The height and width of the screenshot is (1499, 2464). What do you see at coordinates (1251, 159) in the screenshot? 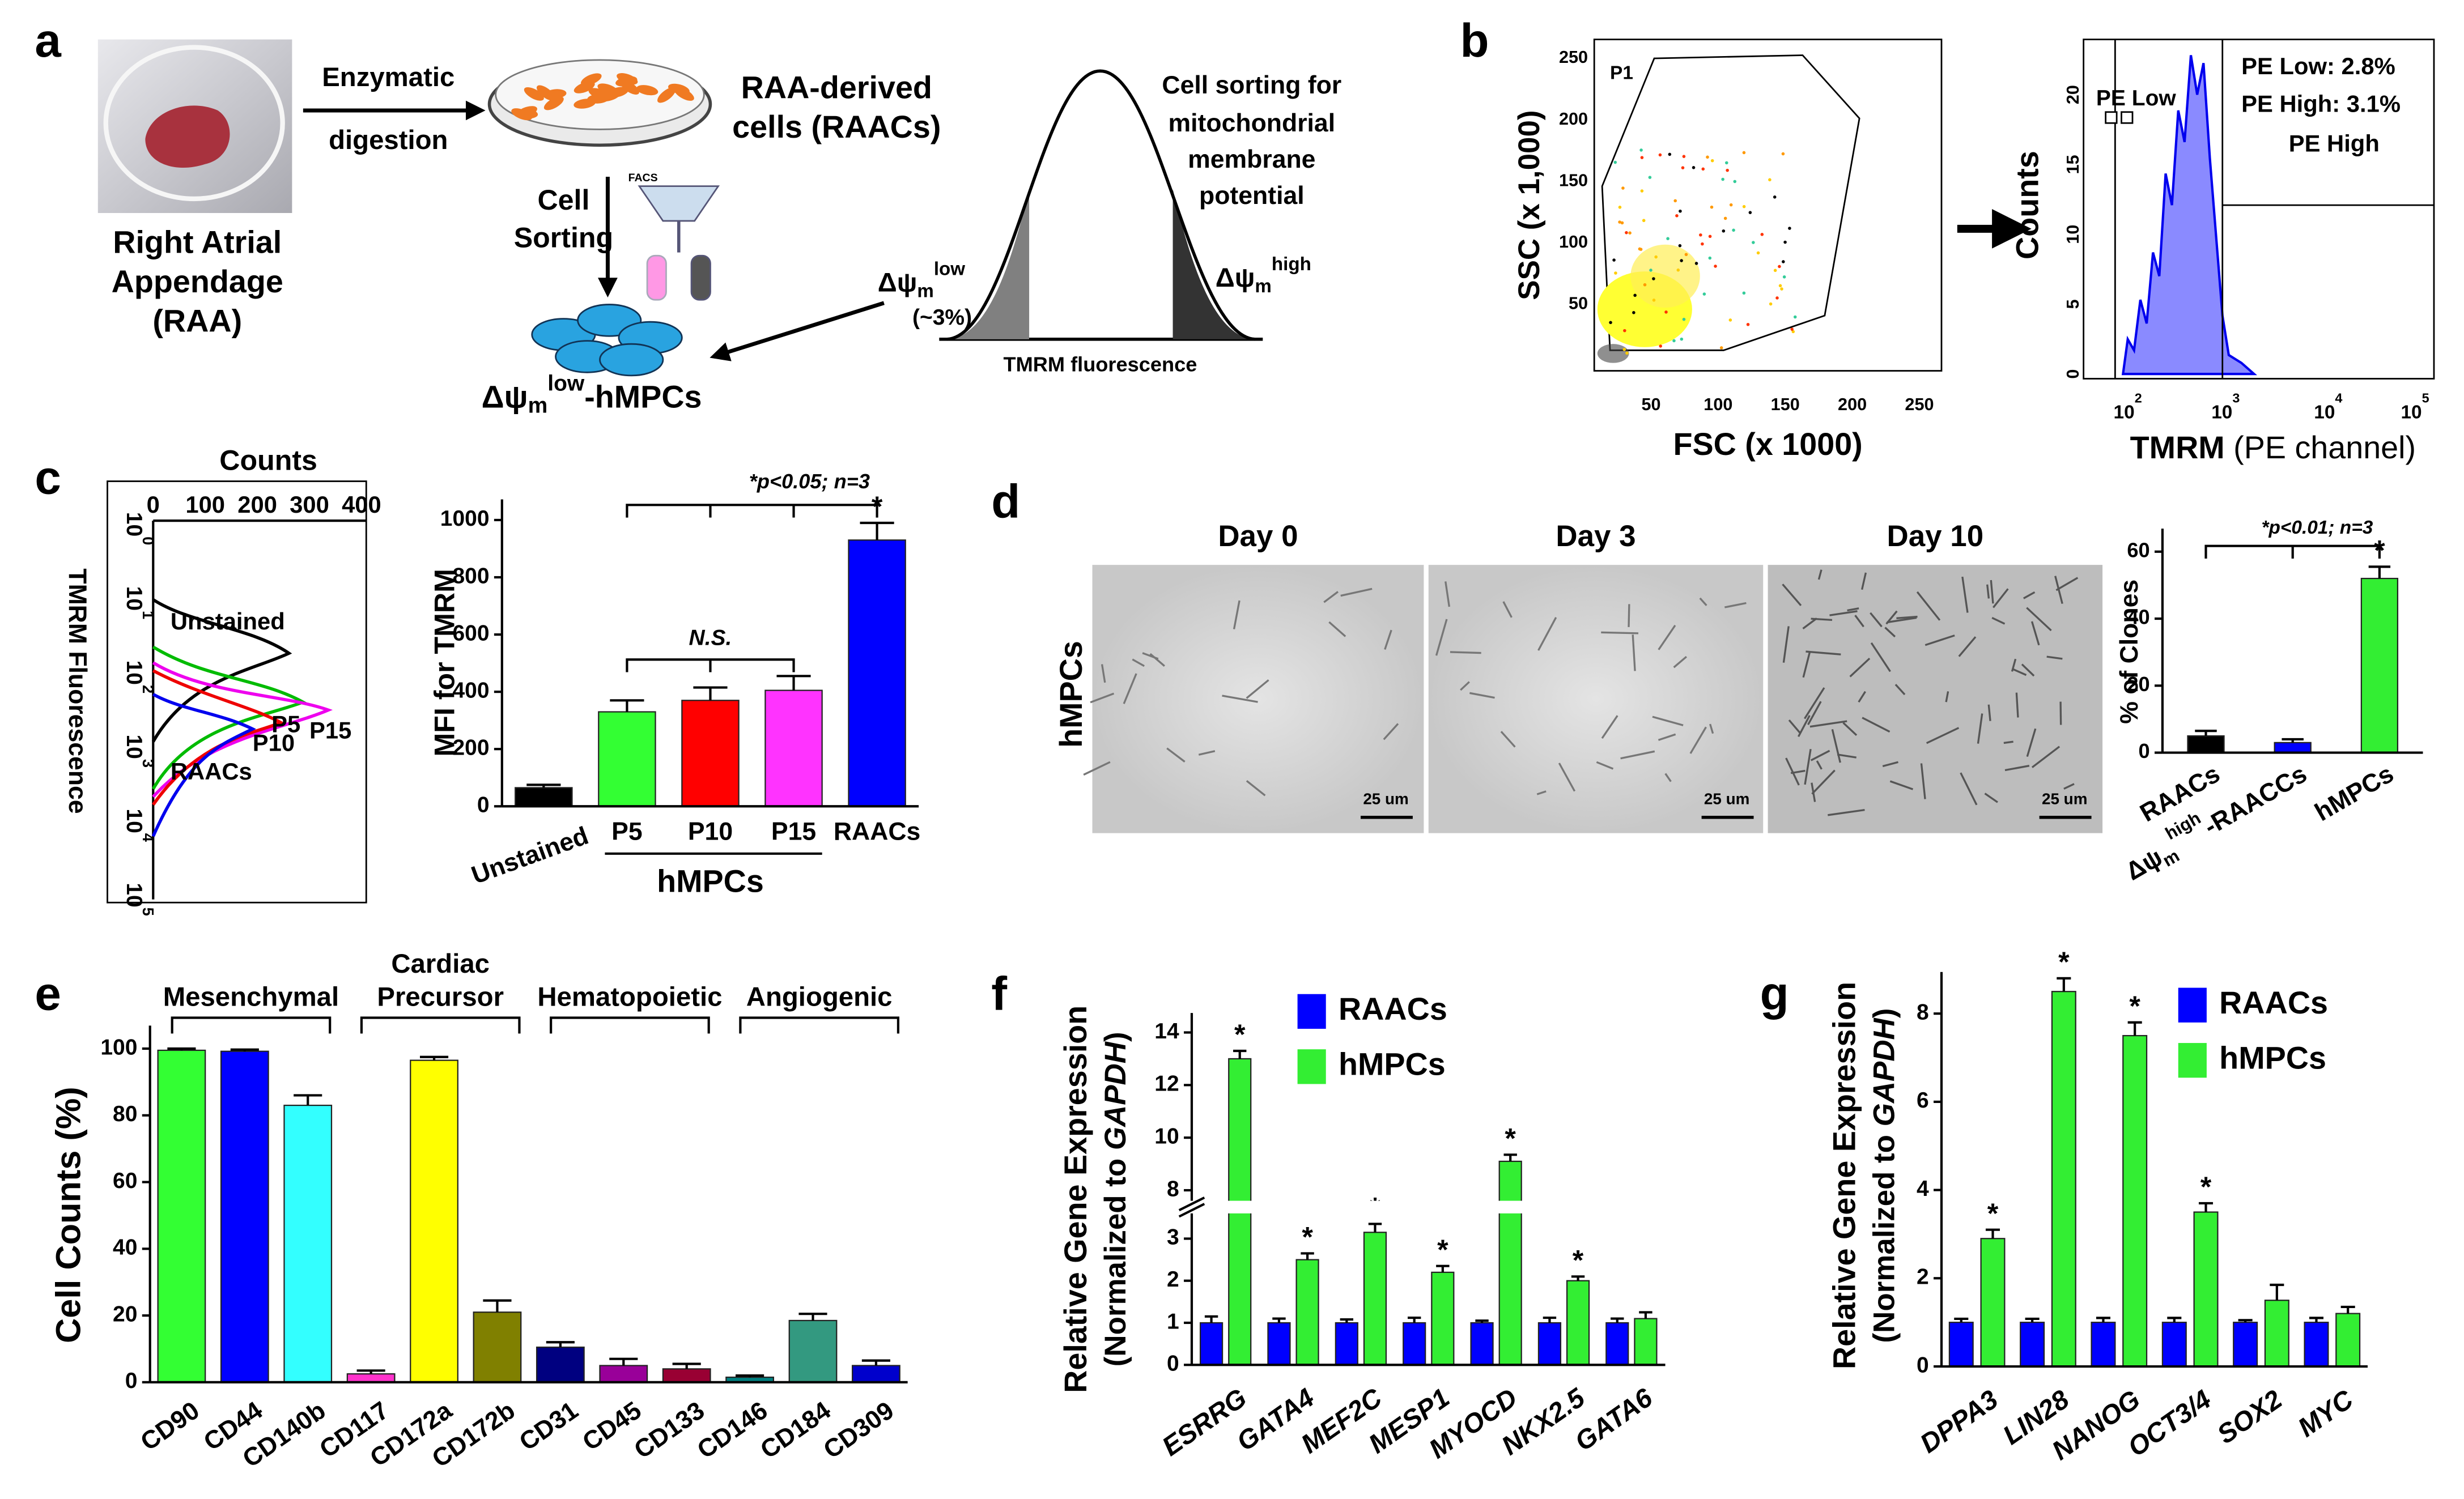
I see `label: membrane` at bounding box center [1251, 159].